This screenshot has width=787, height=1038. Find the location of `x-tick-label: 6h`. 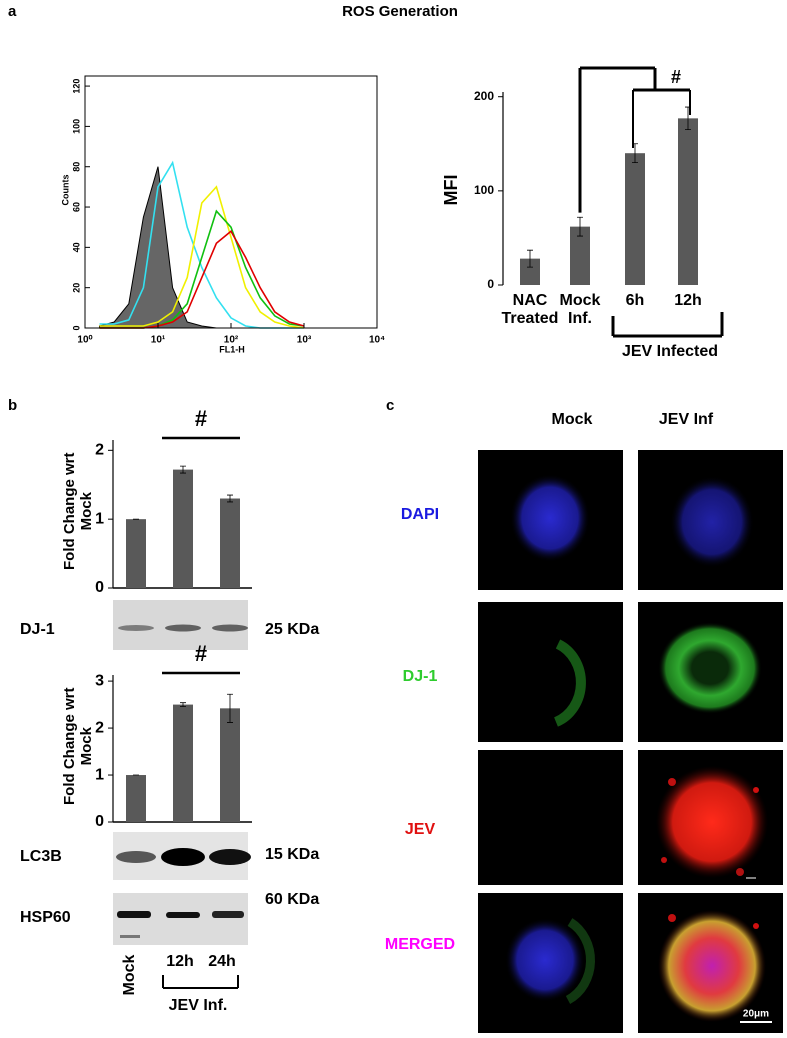

x-tick-label: 6h is located at coordinates (635, 300).